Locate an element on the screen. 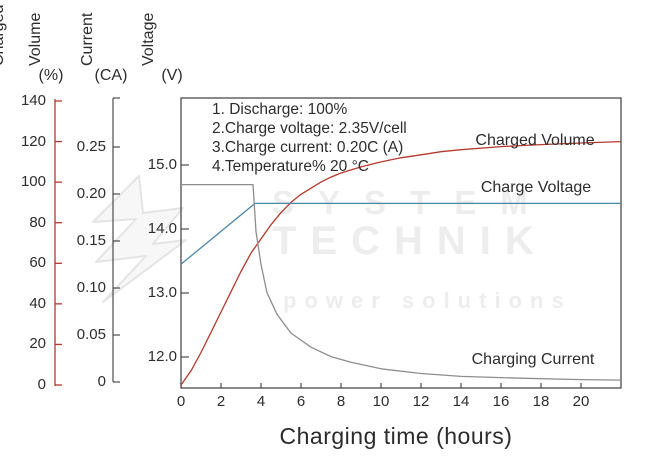 The height and width of the screenshot is (466, 647). x-tick-label: 18 is located at coordinates (541, 401).